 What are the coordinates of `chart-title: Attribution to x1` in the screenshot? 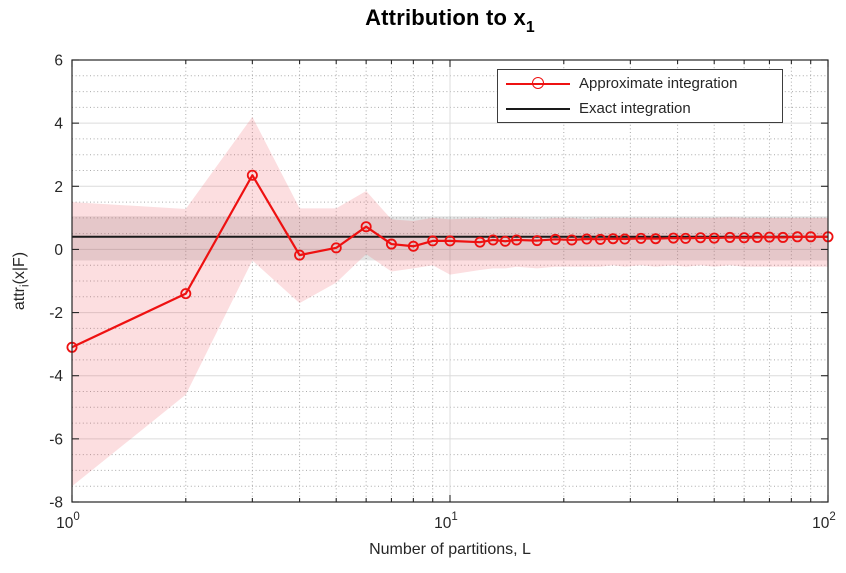 It's located at (450, 21).